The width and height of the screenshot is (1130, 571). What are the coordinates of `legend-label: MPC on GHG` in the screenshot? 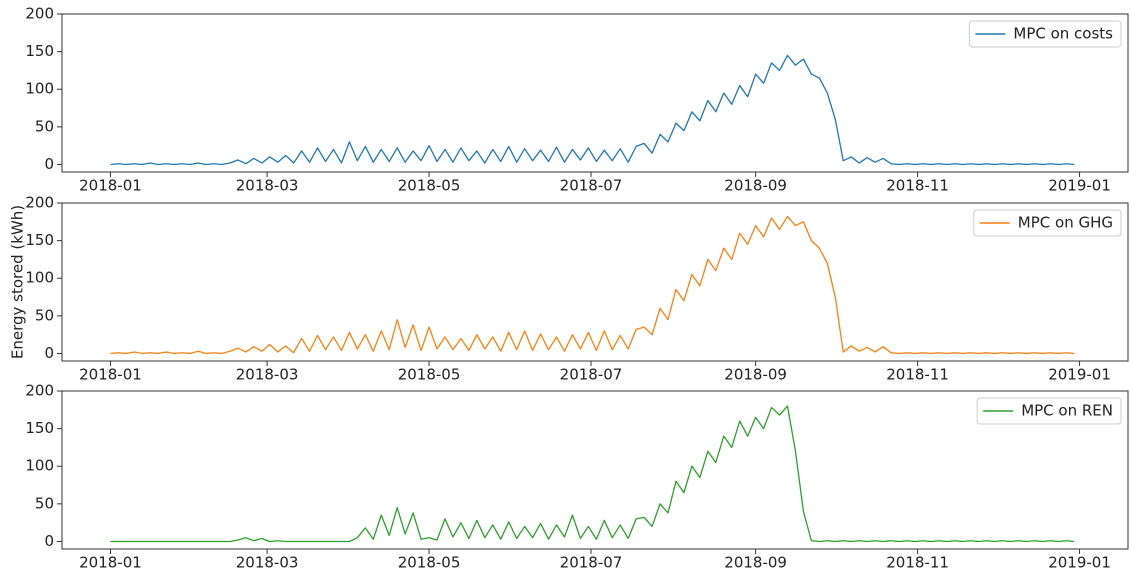 It's located at (1065, 223).